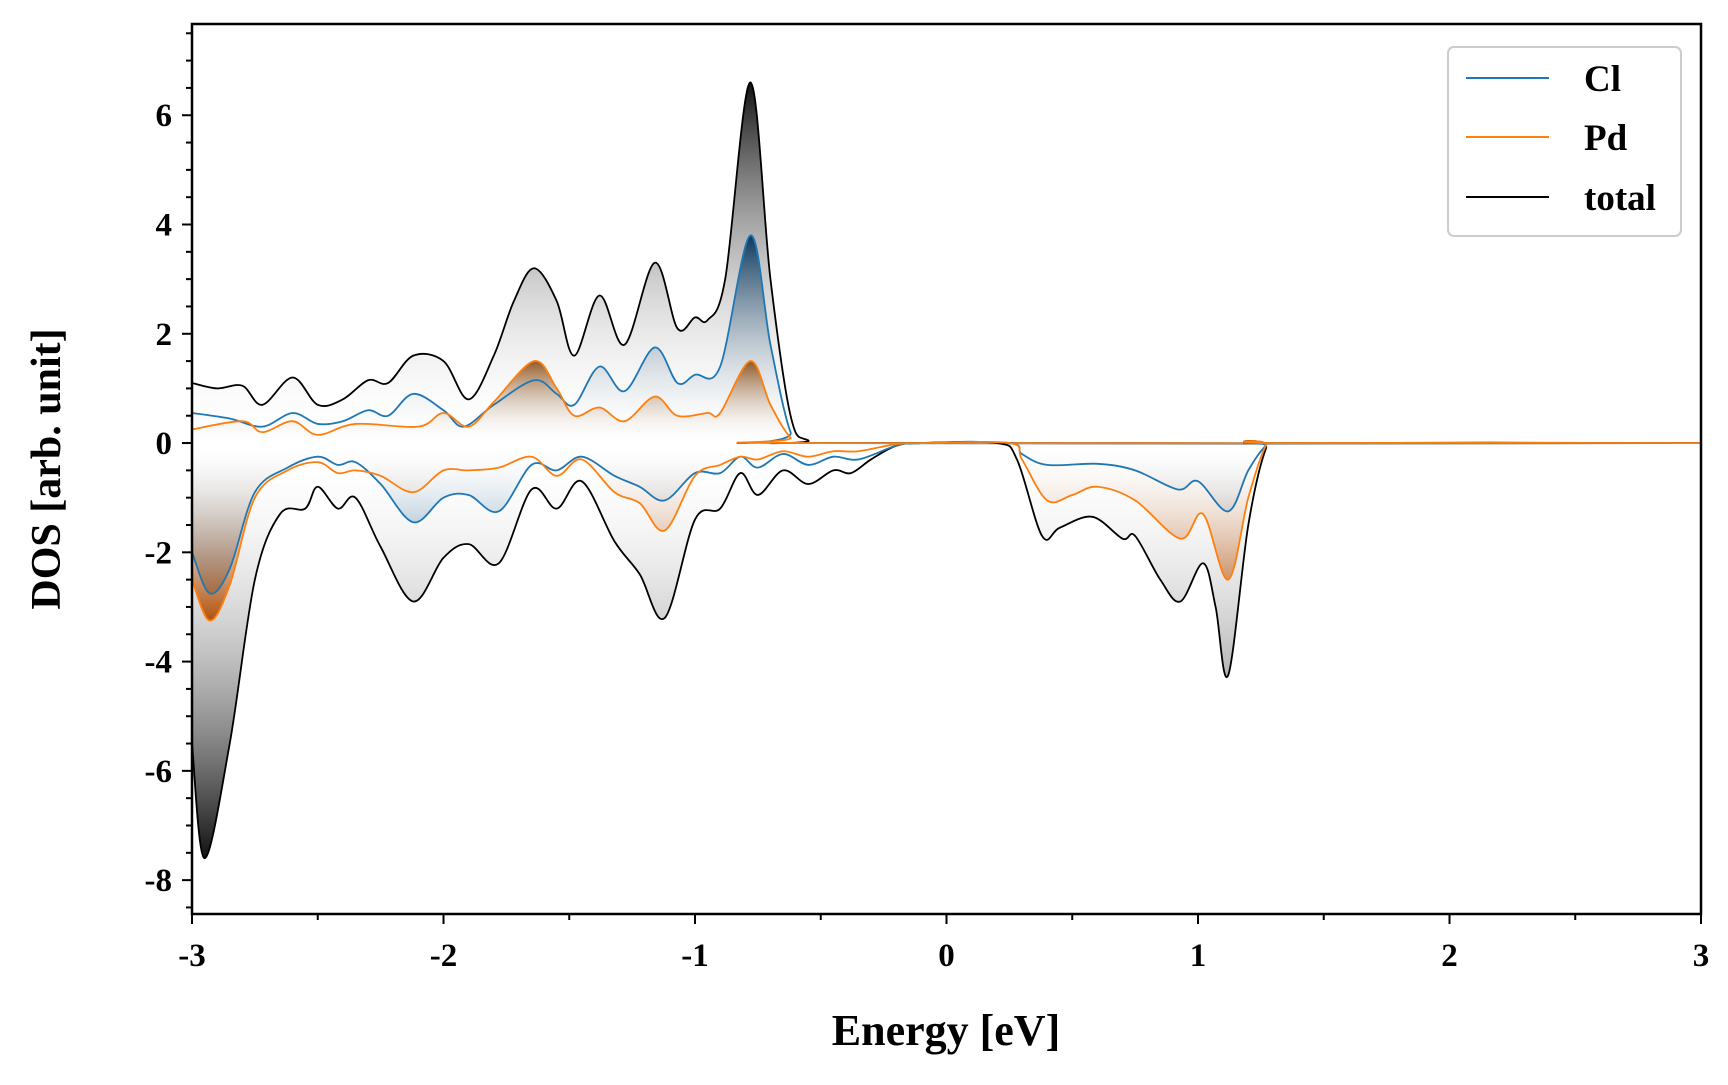 This screenshot has width=1728, height=1085. I want to click on legend-label-total: total, so click(1620, 198).